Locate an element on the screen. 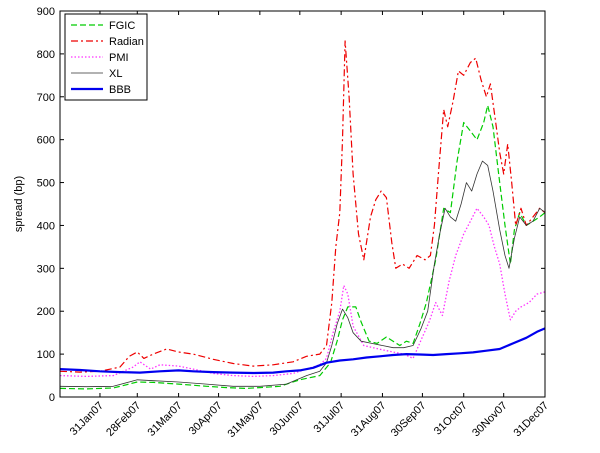 This screenshot has width=600, height=453. legend-label-radian: Radian is located at coordinates (126, 42).